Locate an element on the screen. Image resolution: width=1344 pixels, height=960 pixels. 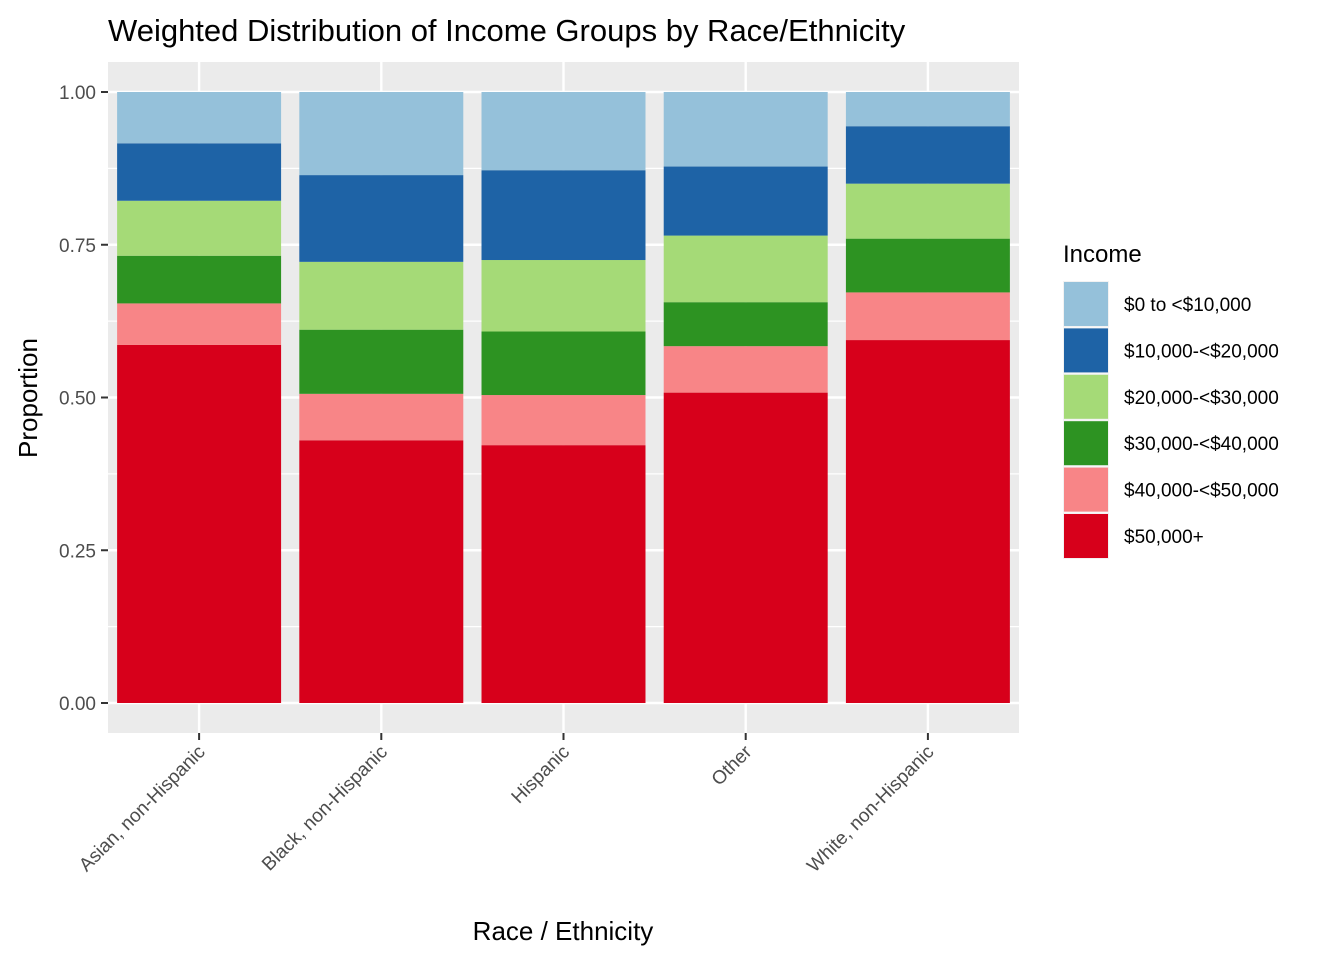
legend-label: $10,000-<$20,000 is located at coordinates (1201, 351).